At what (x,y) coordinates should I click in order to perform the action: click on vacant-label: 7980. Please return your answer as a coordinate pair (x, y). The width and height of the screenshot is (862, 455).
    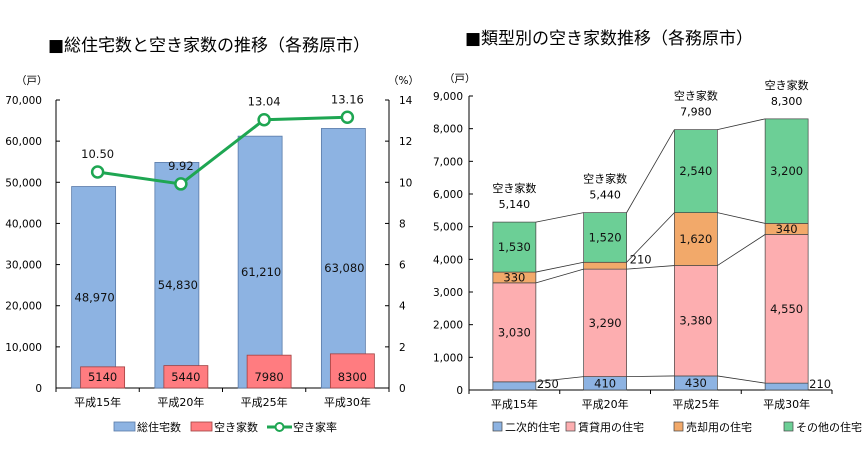
    Looking at the image, I should click on (268, 377).